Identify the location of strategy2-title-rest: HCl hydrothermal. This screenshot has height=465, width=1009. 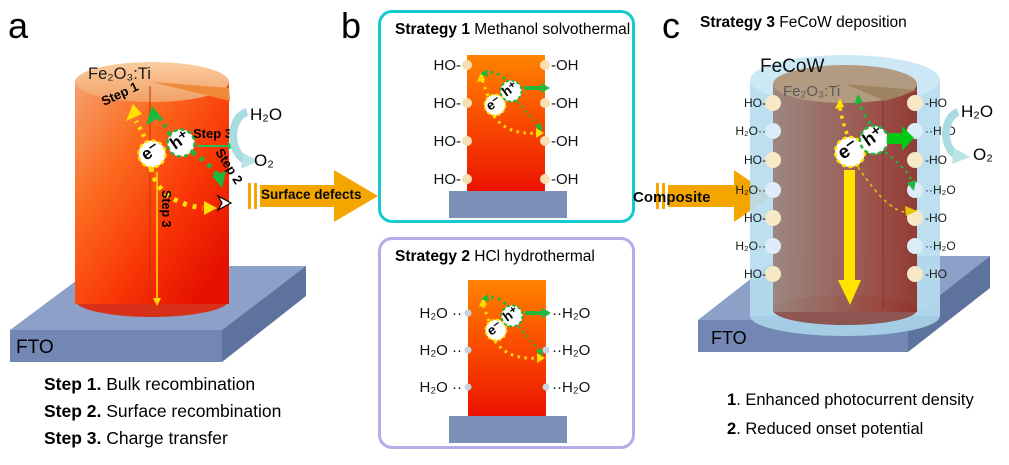
(532, 256).